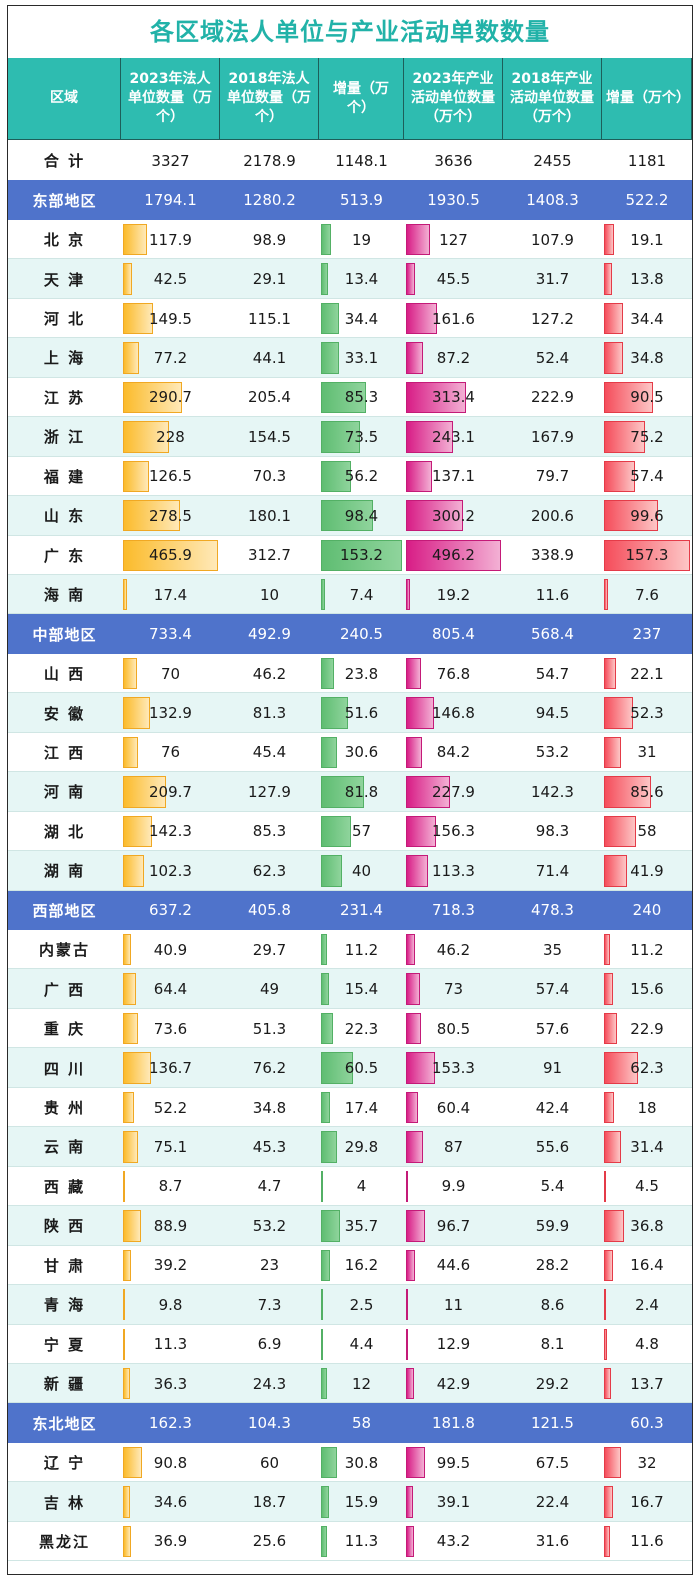 The width and height of the screenshot is (700, 1580). I want to click on table-row: 海 南 17.4 10 7.4 19.2 11.6 7.6, so click(350, 594).